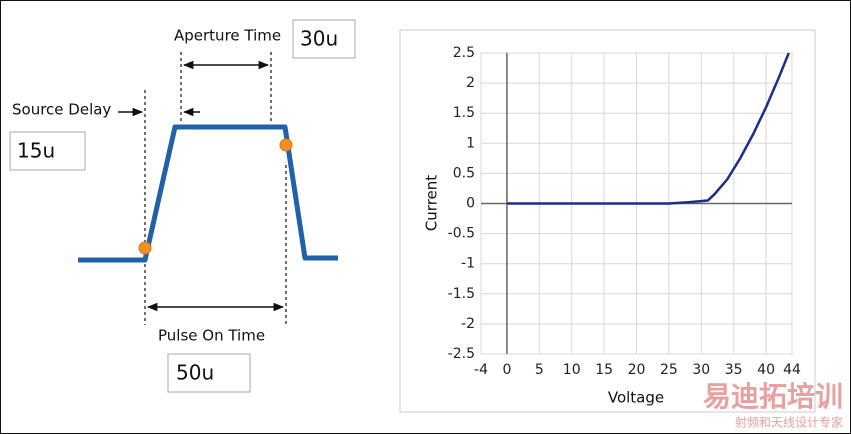 The width and height of the screenshot is (851, 434). I want to click on y-tick-label: 0, so click(470, 204).